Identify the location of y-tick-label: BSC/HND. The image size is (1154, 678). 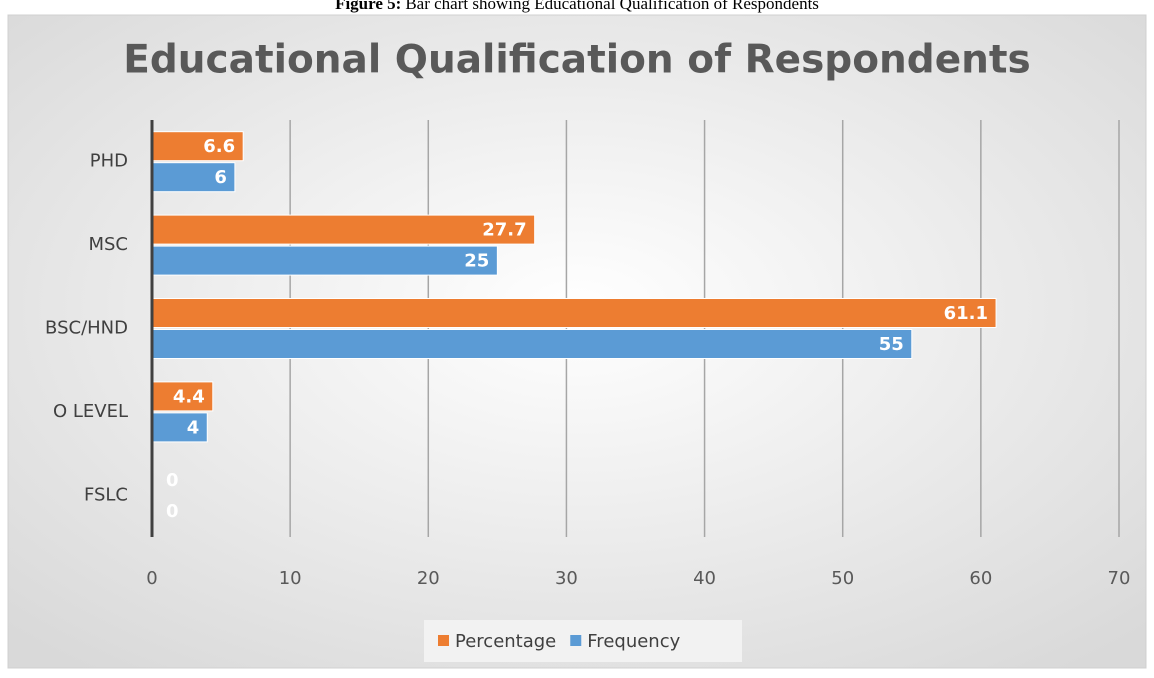
(86, 328).